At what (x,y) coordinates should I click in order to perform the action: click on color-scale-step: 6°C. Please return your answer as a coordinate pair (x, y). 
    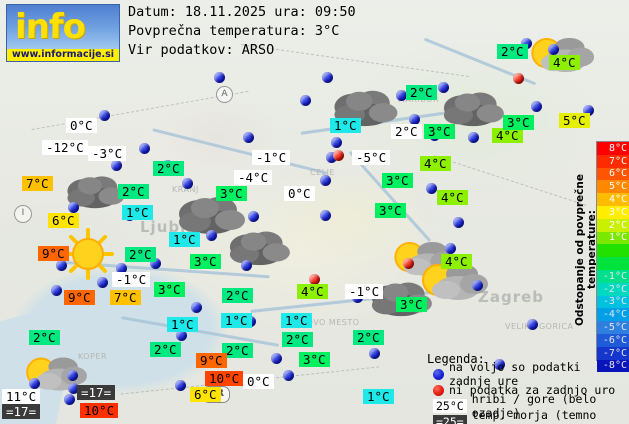
    Looking at the image, I should click on (613, 174).